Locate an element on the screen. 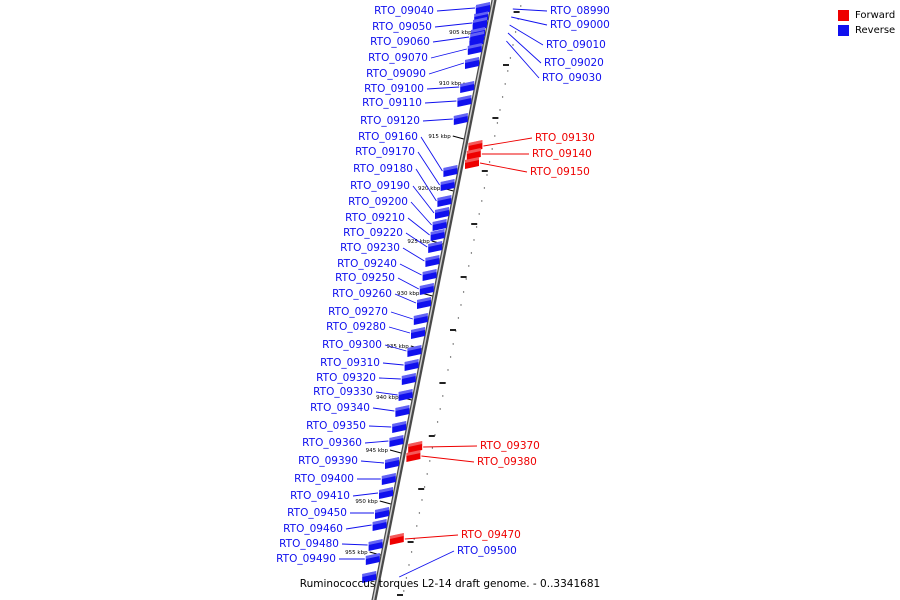 The width and height of the screenshot is (900, 600). gene-label-rto_09190: RTO_09190 is located at coordinates (380, 186).